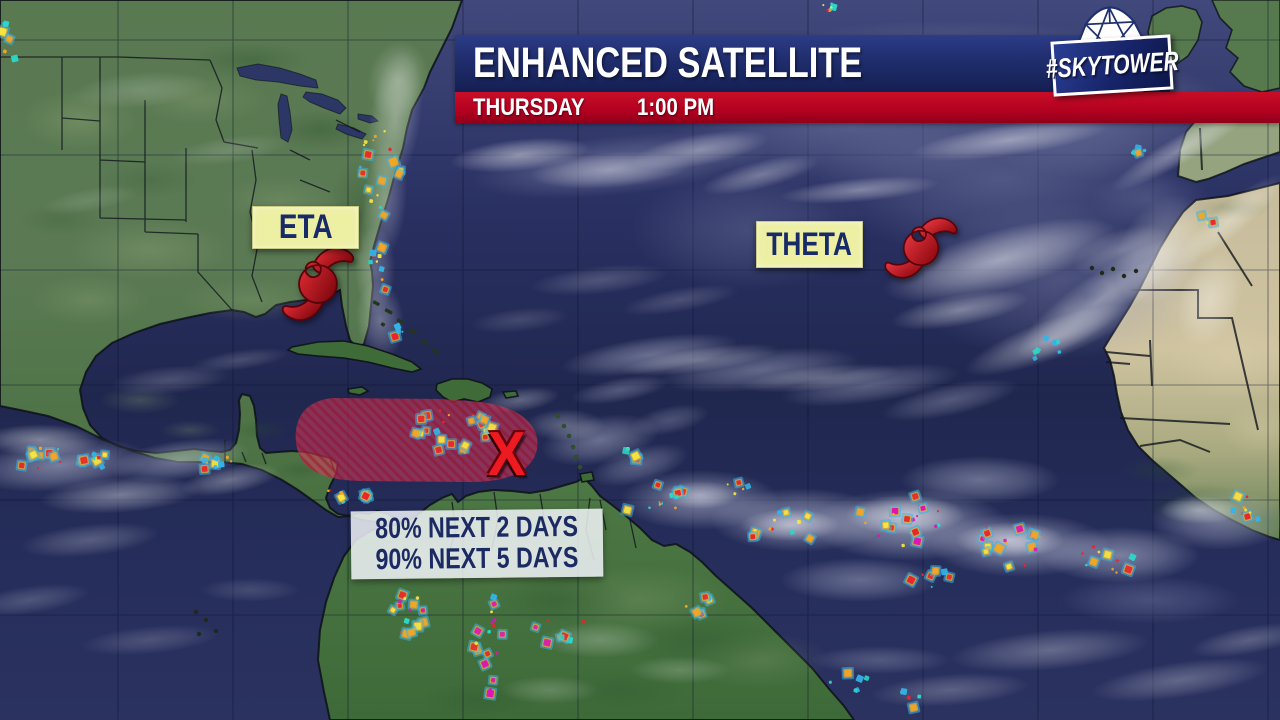 The height and width of the screenshot is (720, 1280). Describe the element at coordinates (477, 528) in the screenshot. I see `outlook-2day: 80% NEXT 2 DAYS` at that location.